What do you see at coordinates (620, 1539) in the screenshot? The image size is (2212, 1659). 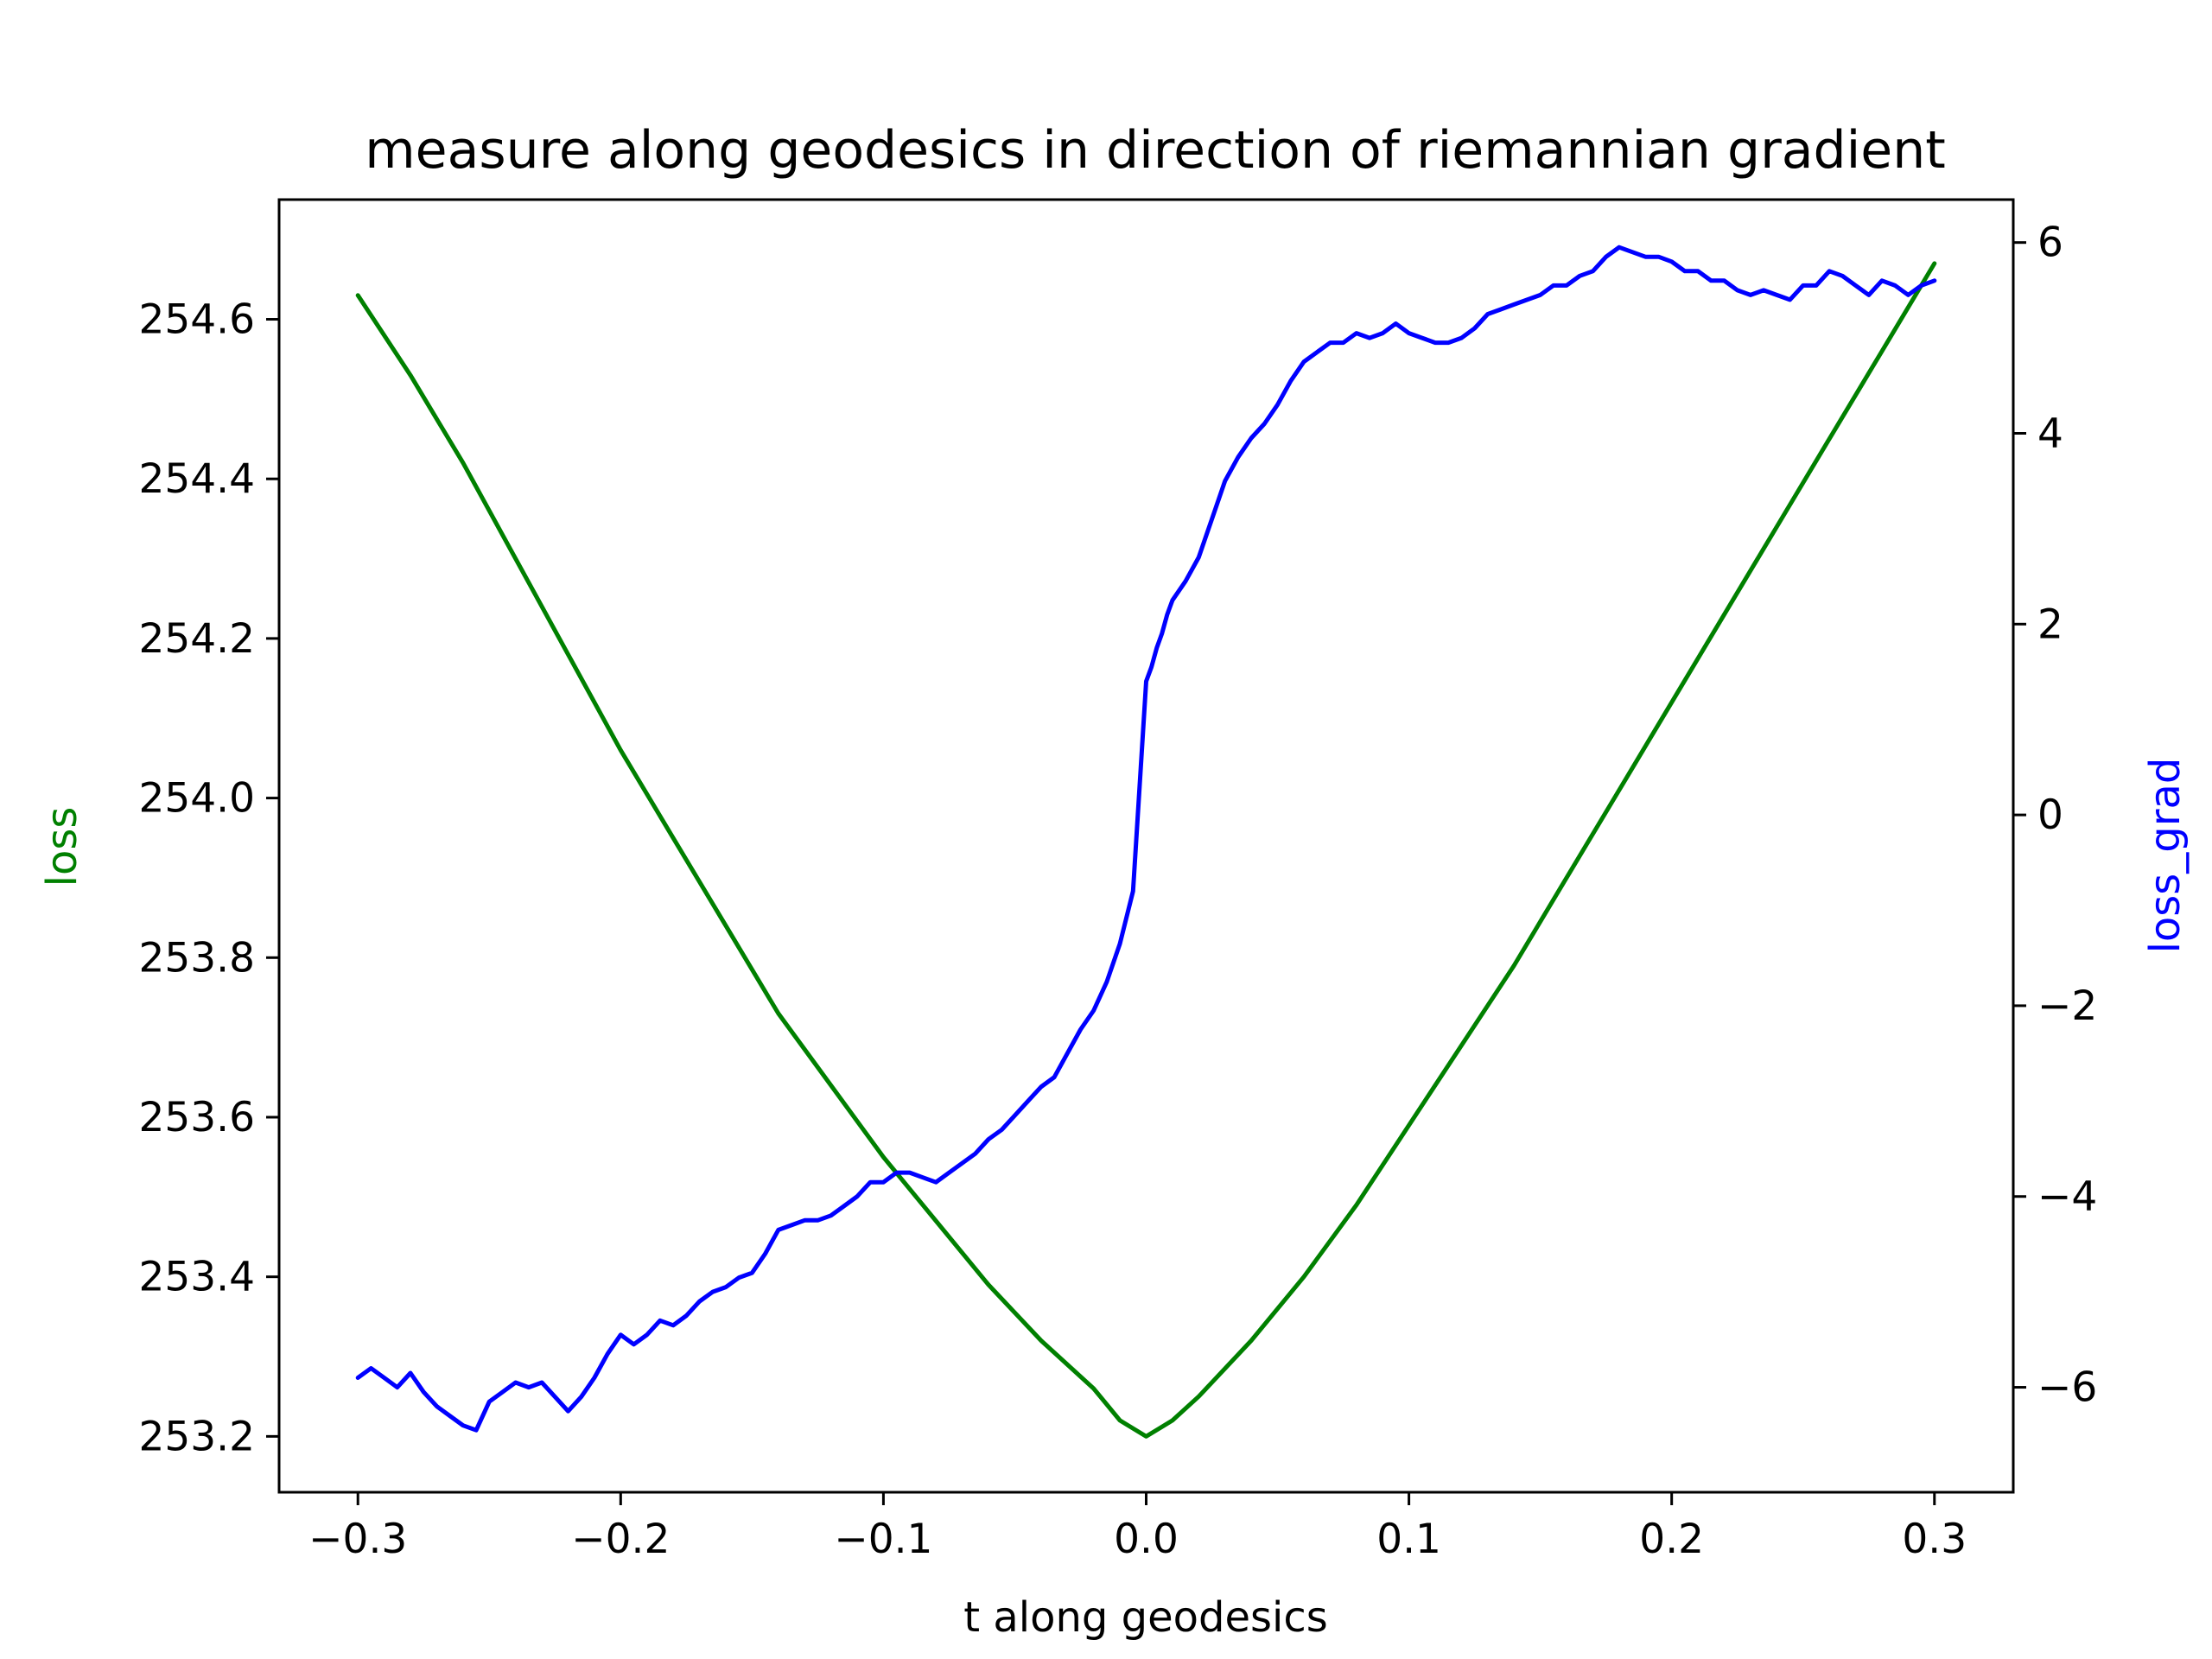 I see `x-tick-label: −0.2` at bounding box center [620, 1539].